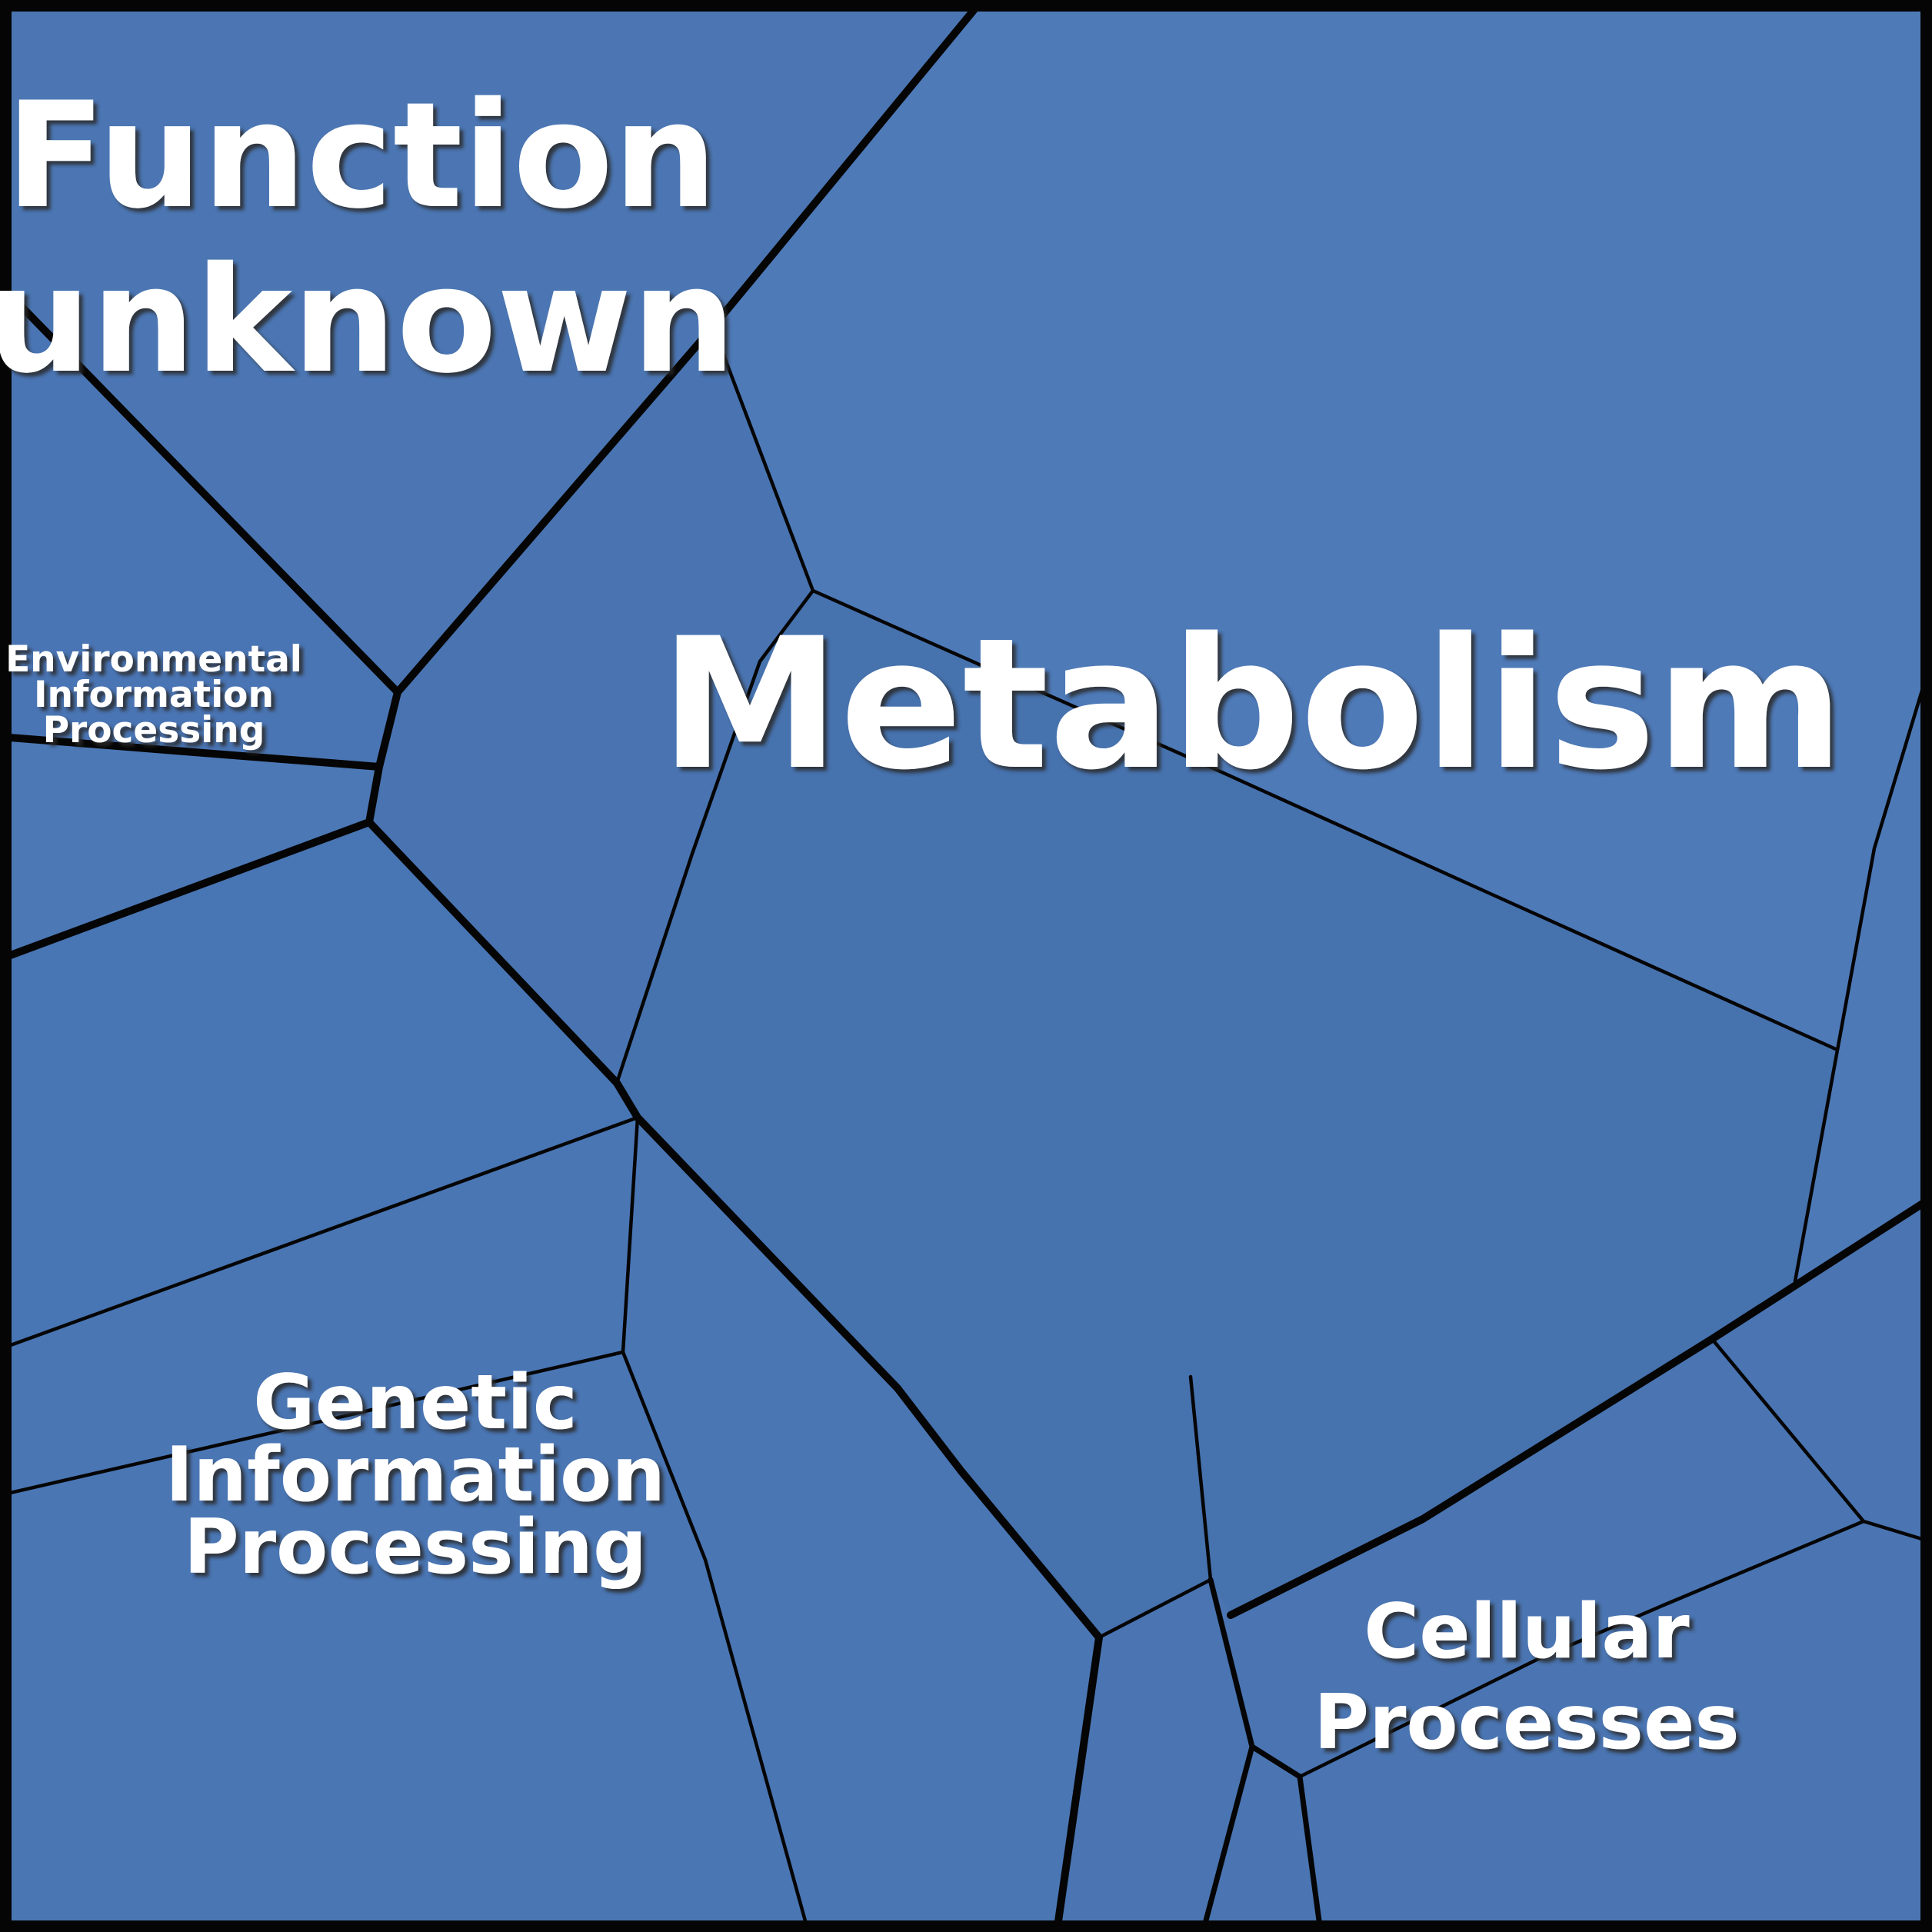 The width and height of the screenshot is (1932, 1932). Describe the element at coordinates (1527, 1723) in the screenshot. I see `label-cp-line2: Processes` at that location.